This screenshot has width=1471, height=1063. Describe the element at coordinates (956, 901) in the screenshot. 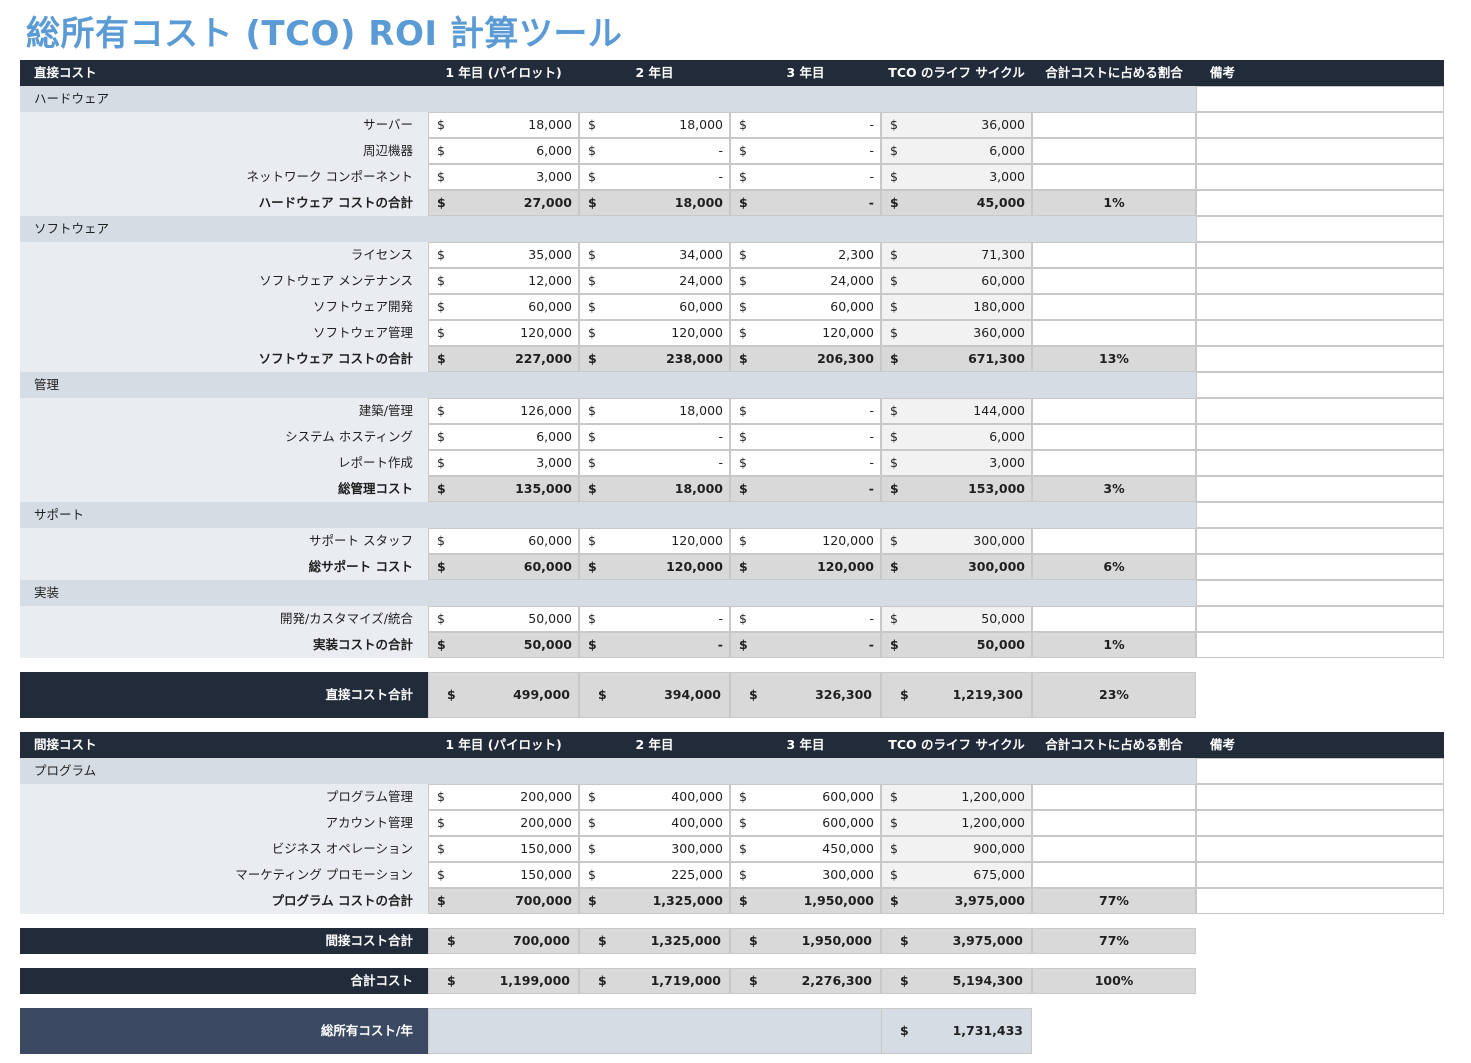

I see `lifecycle-cell: $3,975,000` at that location.